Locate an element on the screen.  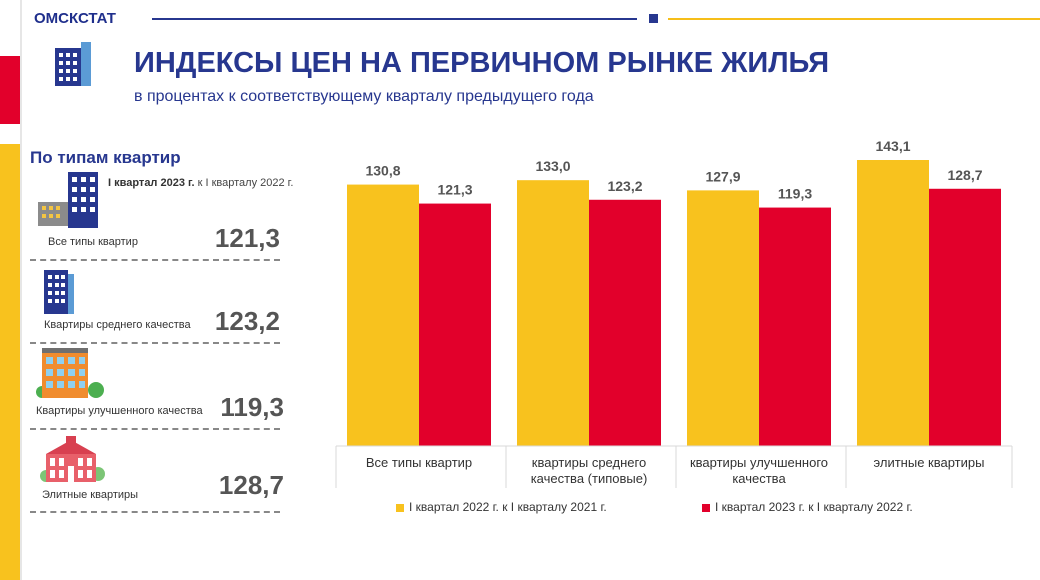
category-label: Все типы квартир is located at coordinates (419, 462).